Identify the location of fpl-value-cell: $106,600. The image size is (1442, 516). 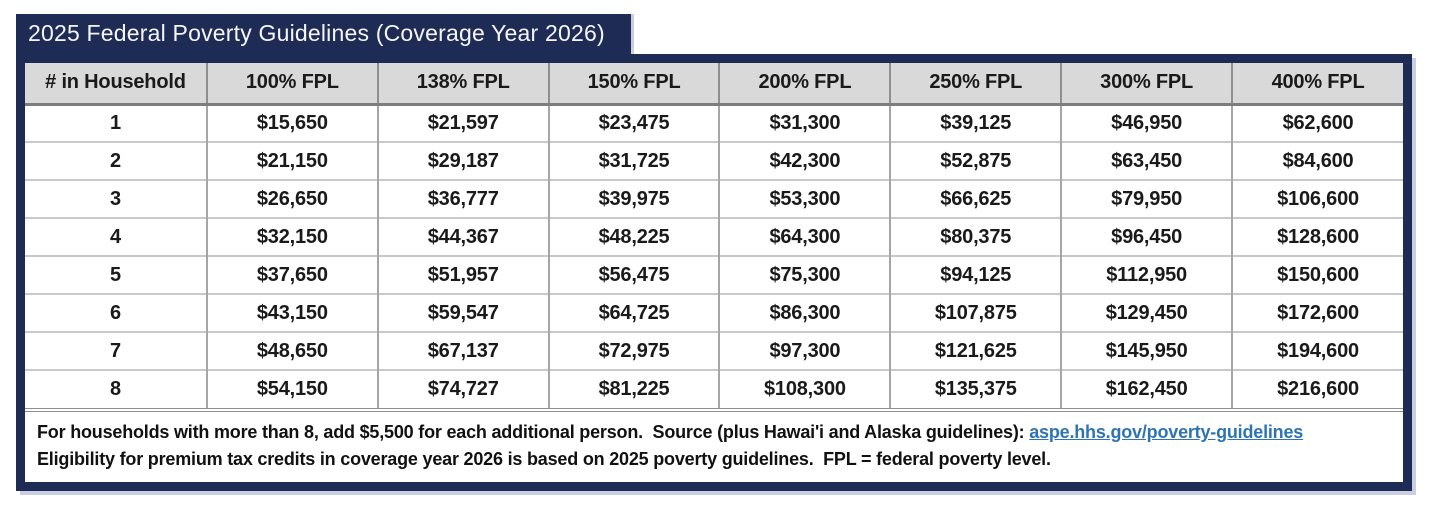
(1317, 198).